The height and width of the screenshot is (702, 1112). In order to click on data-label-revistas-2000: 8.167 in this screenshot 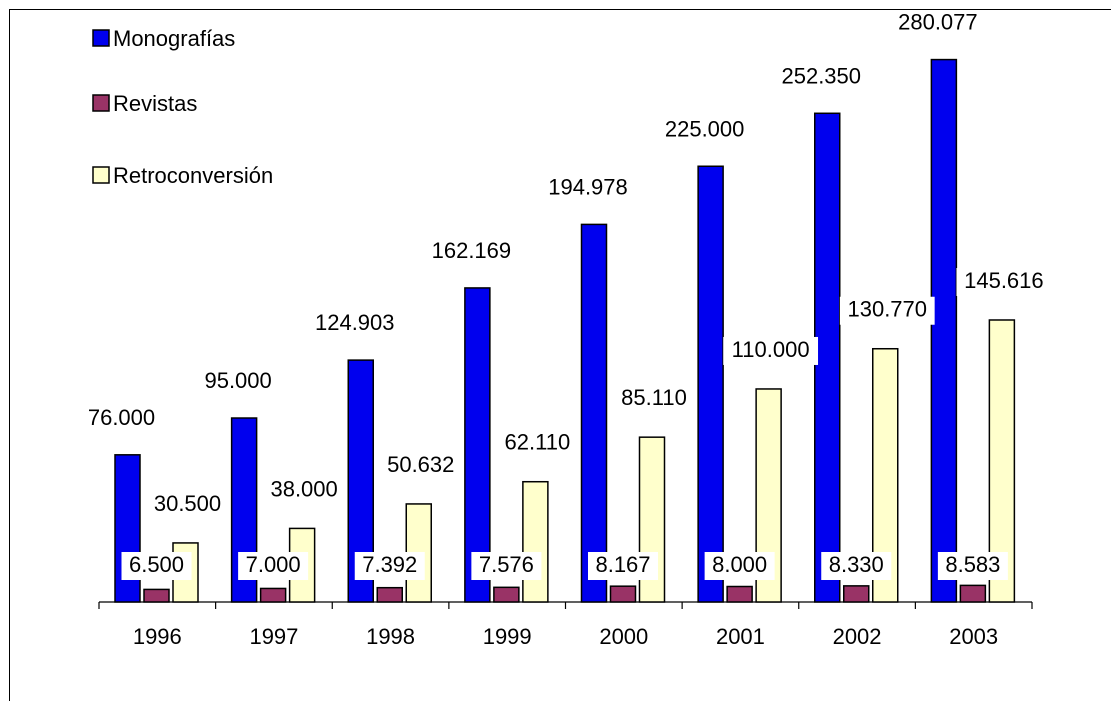, I will do `click(622, 564)`.